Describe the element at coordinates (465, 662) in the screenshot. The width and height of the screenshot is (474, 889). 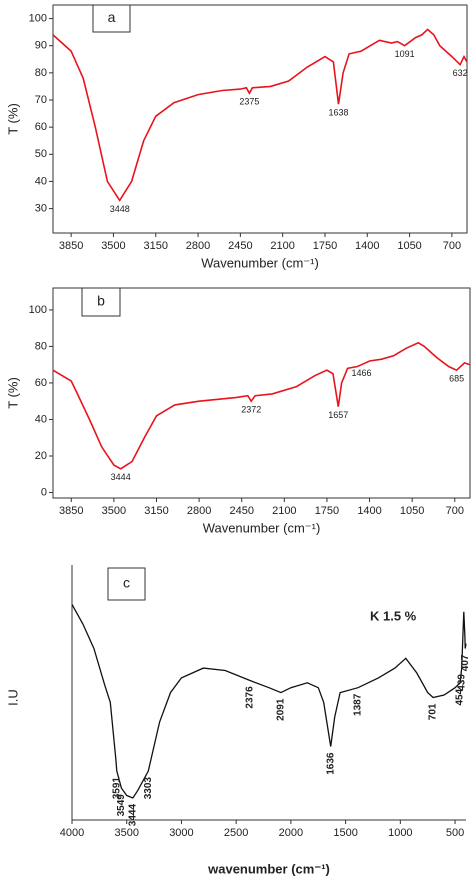
I see `peak-label: 407` at that location.